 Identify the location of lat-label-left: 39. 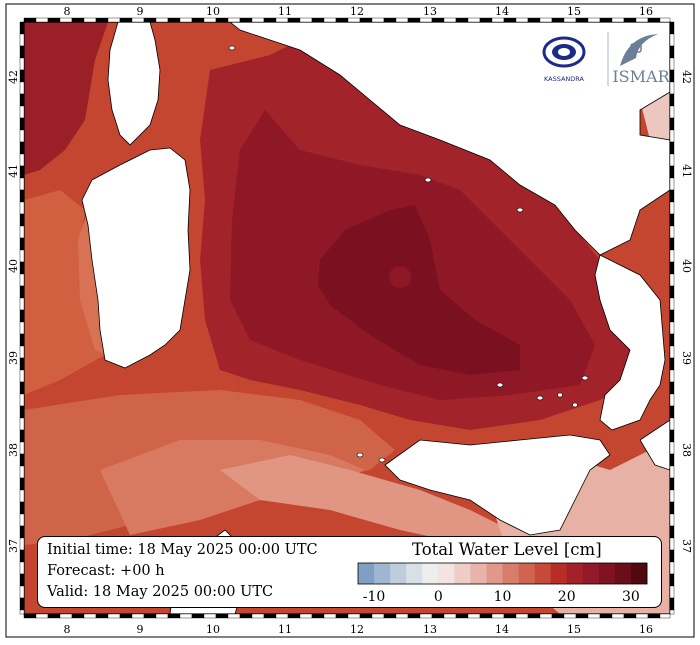
(13, 358).